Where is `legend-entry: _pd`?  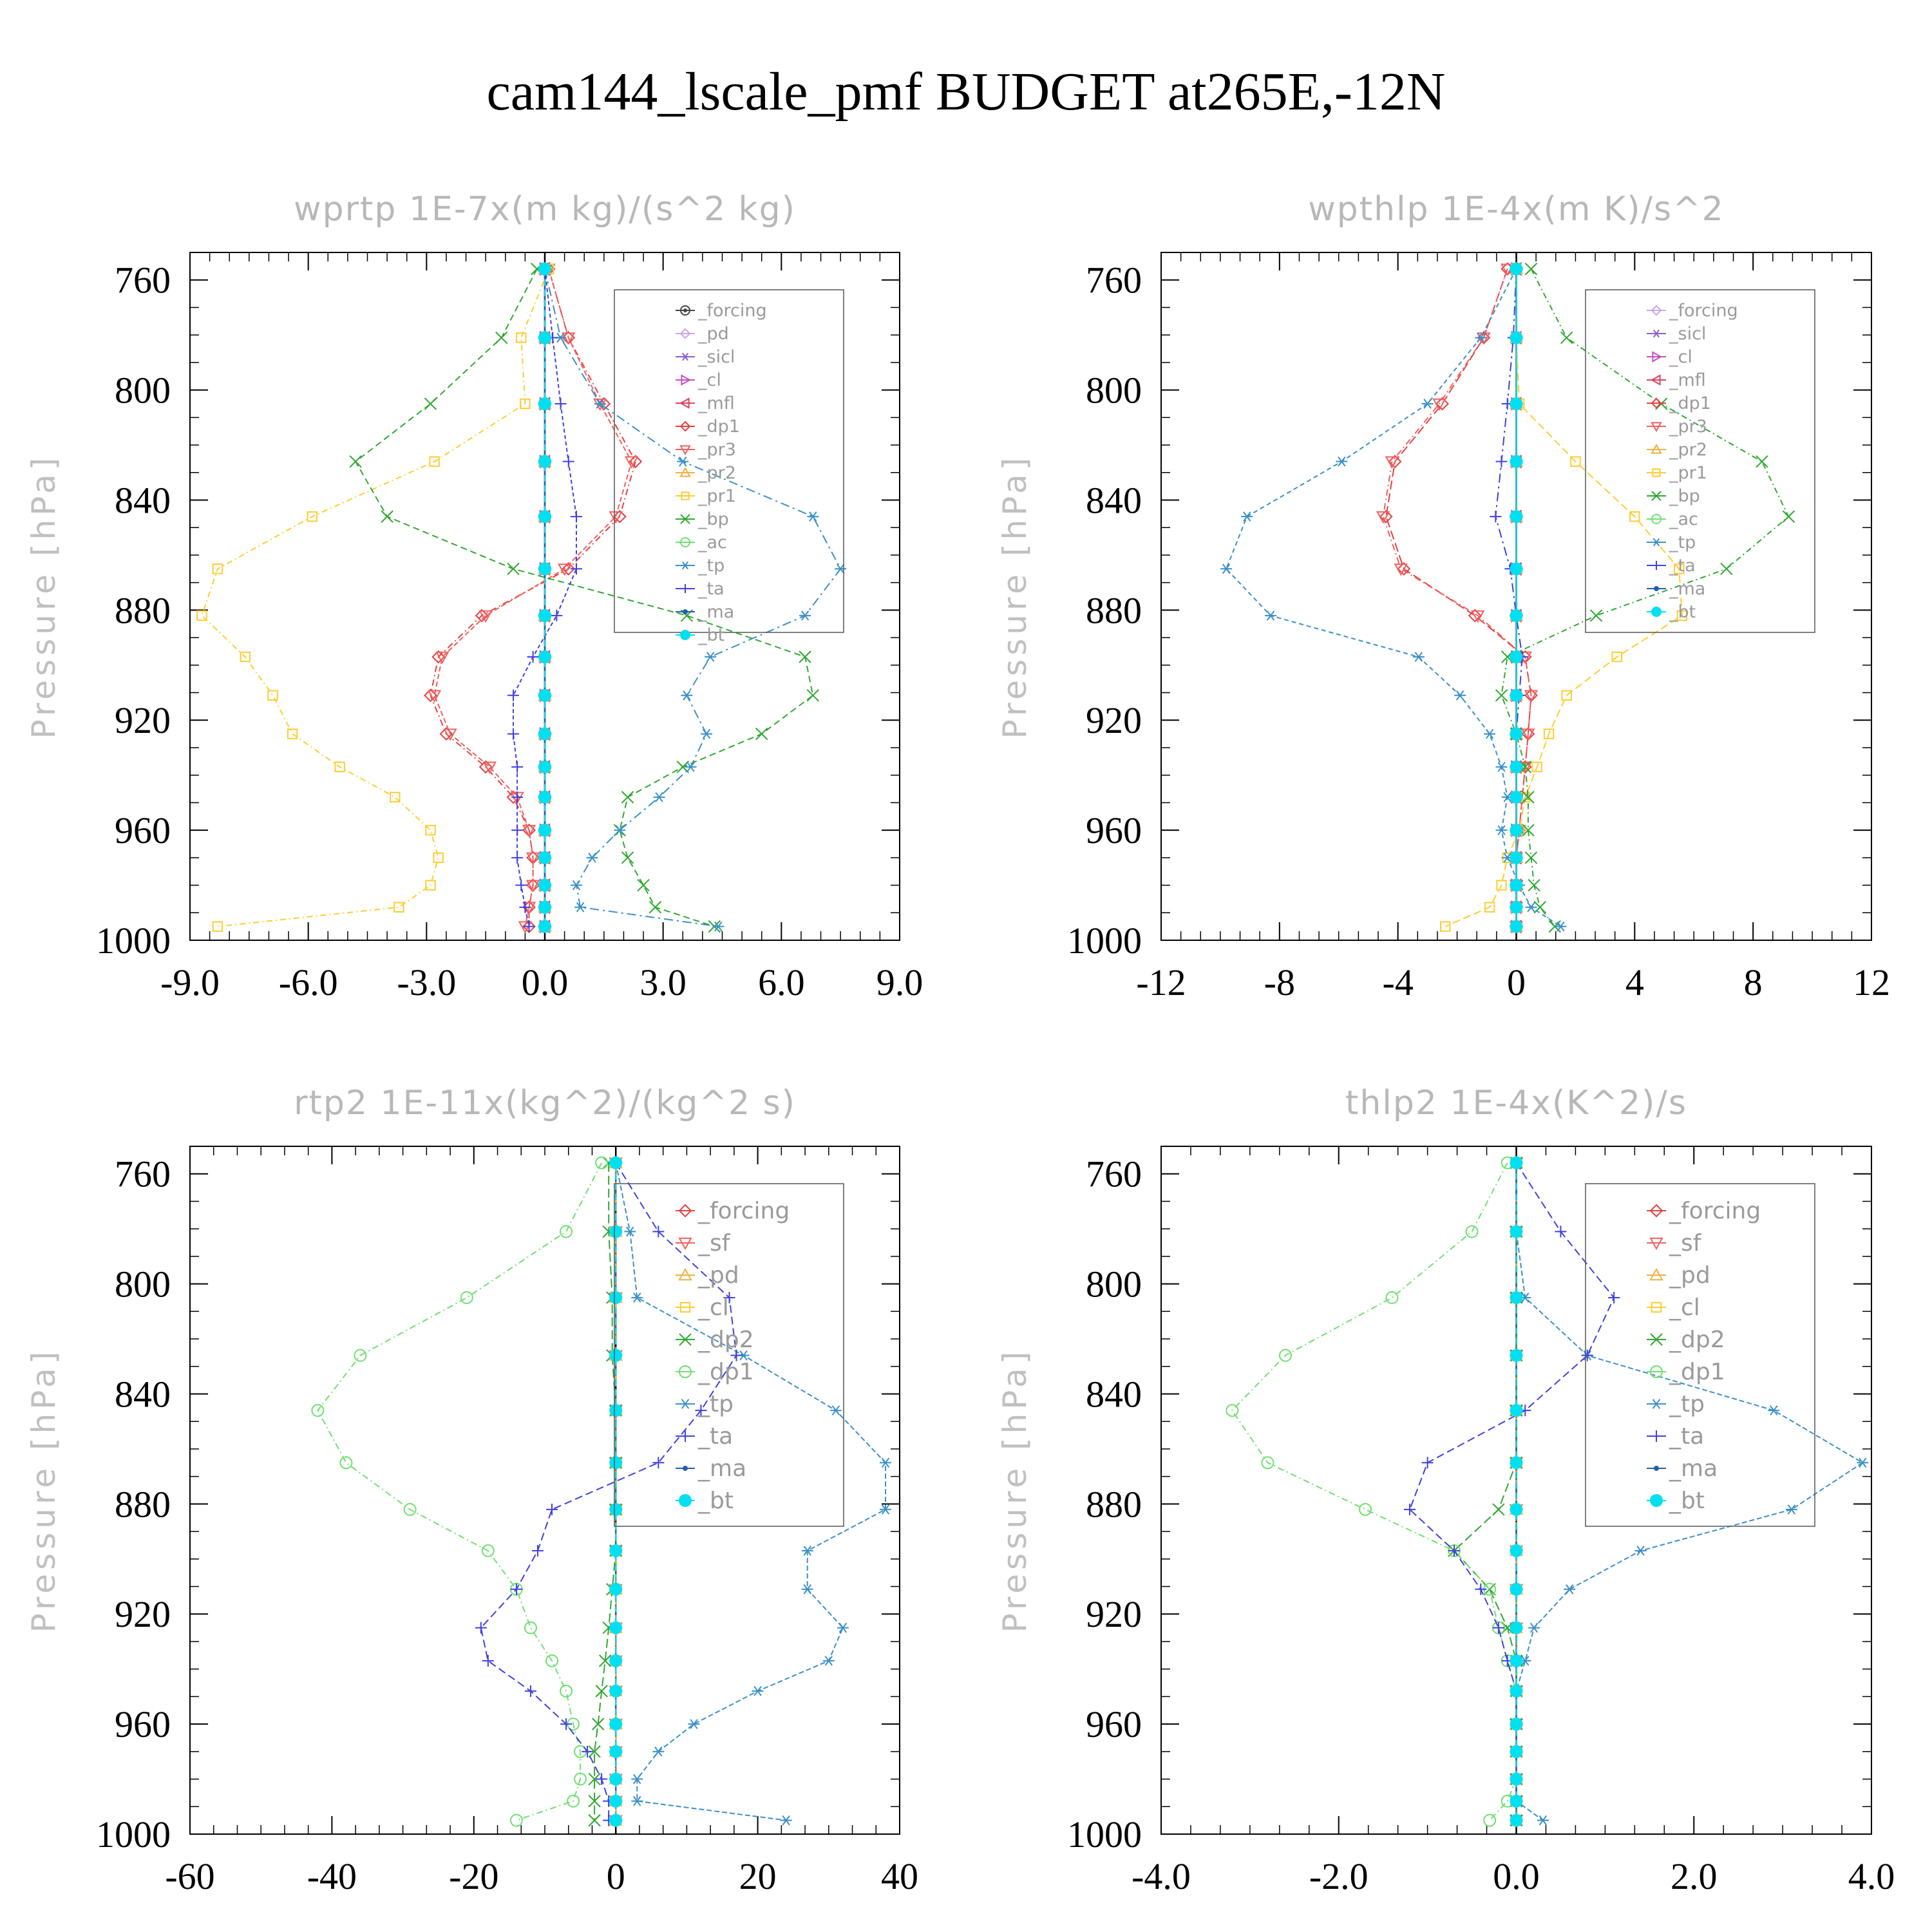 legend-entry: _pd is located at coordinates (702, 334).